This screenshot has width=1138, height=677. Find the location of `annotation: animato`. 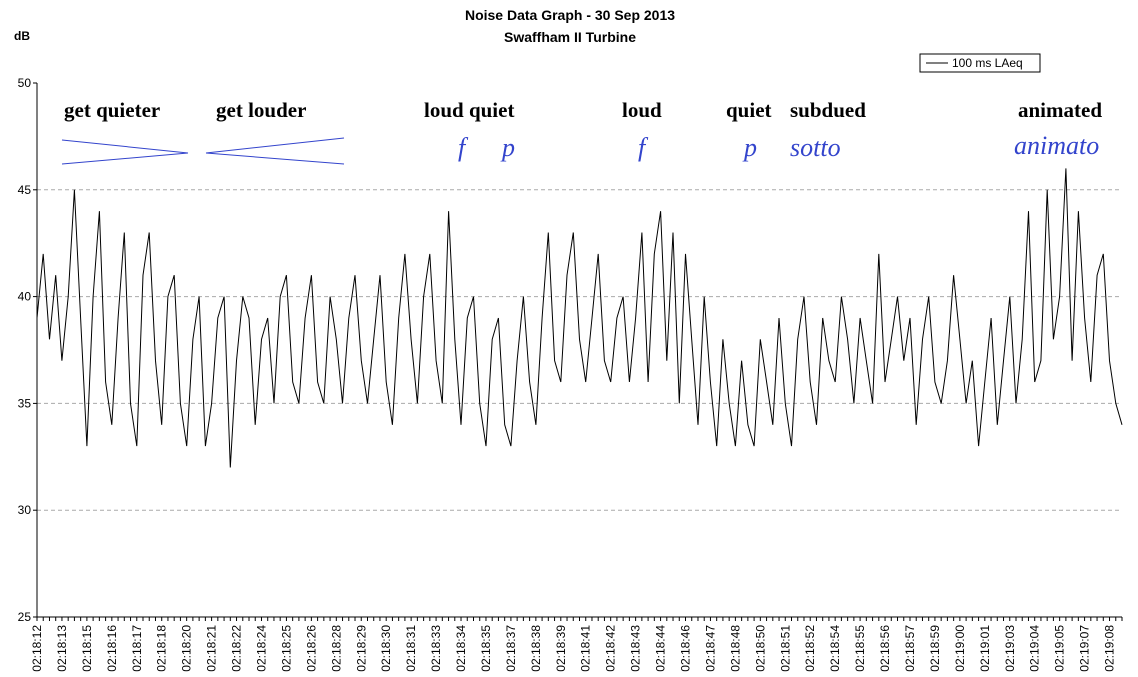

annotation: animato is located at coordinates (1056, 145).